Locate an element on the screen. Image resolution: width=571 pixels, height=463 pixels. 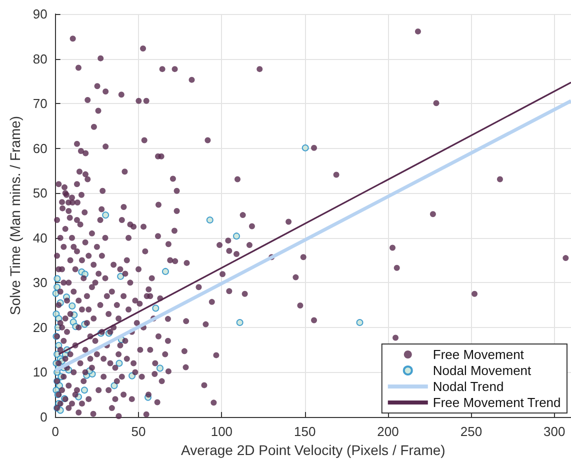
x-tick-label: 100 is located at coordinates (221, 431).